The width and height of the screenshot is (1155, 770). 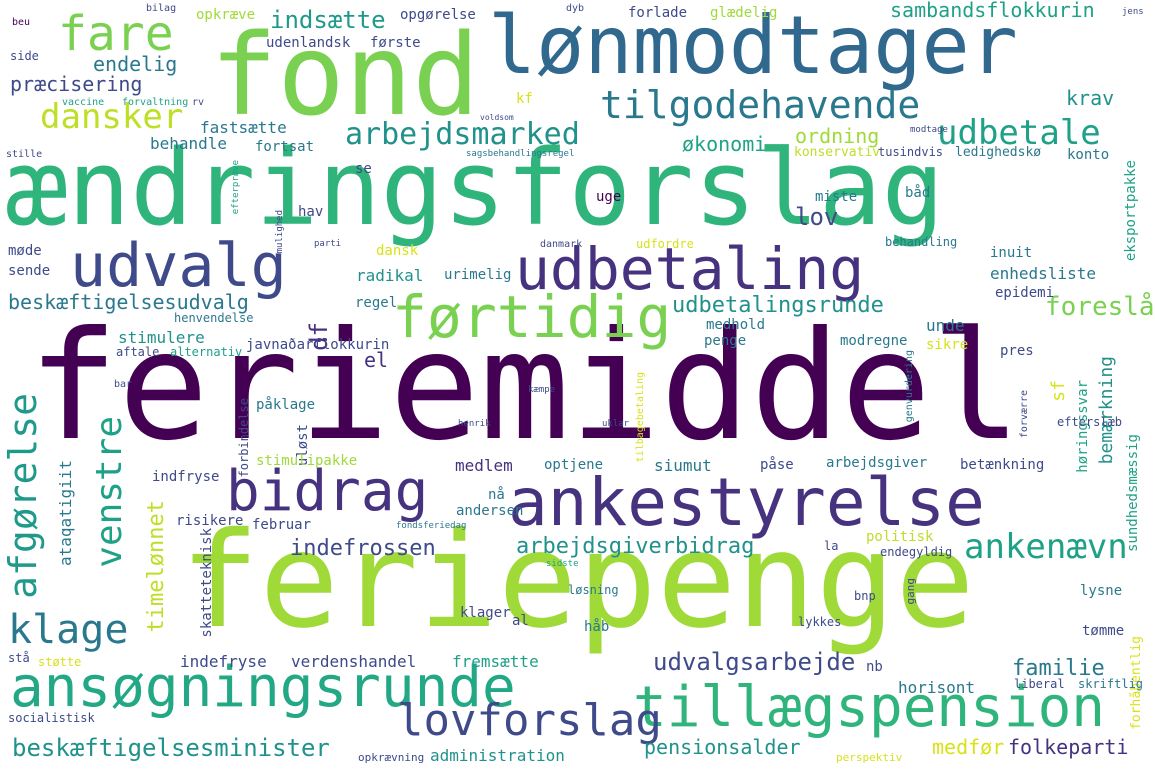 I want to click on word-mode: møde, so click(x=25, y=251).